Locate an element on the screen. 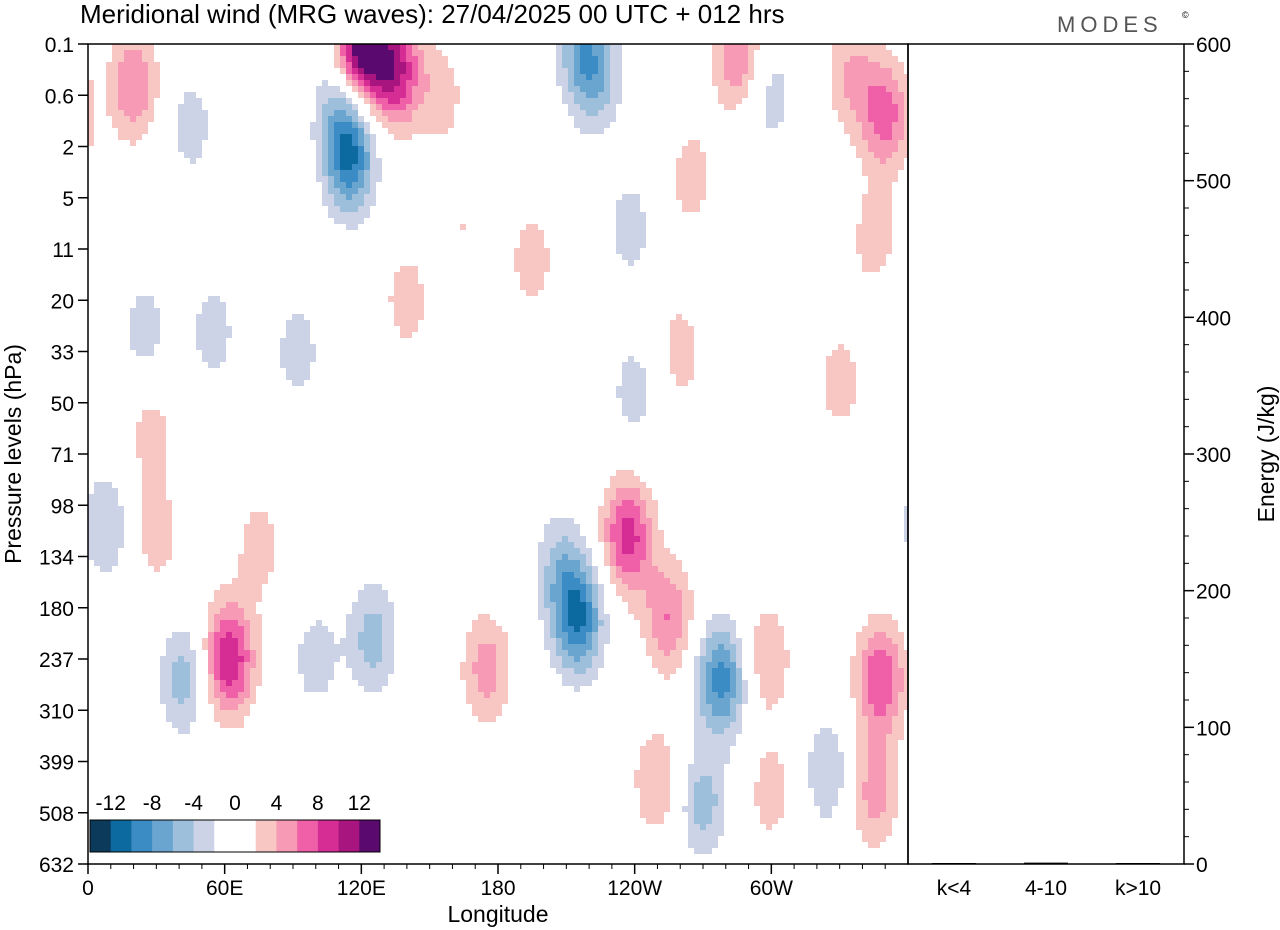 Image resolution: width=1280 pixels, height=930 pixels. energy-category-label: k<4 is located at coordinates (954, 888).